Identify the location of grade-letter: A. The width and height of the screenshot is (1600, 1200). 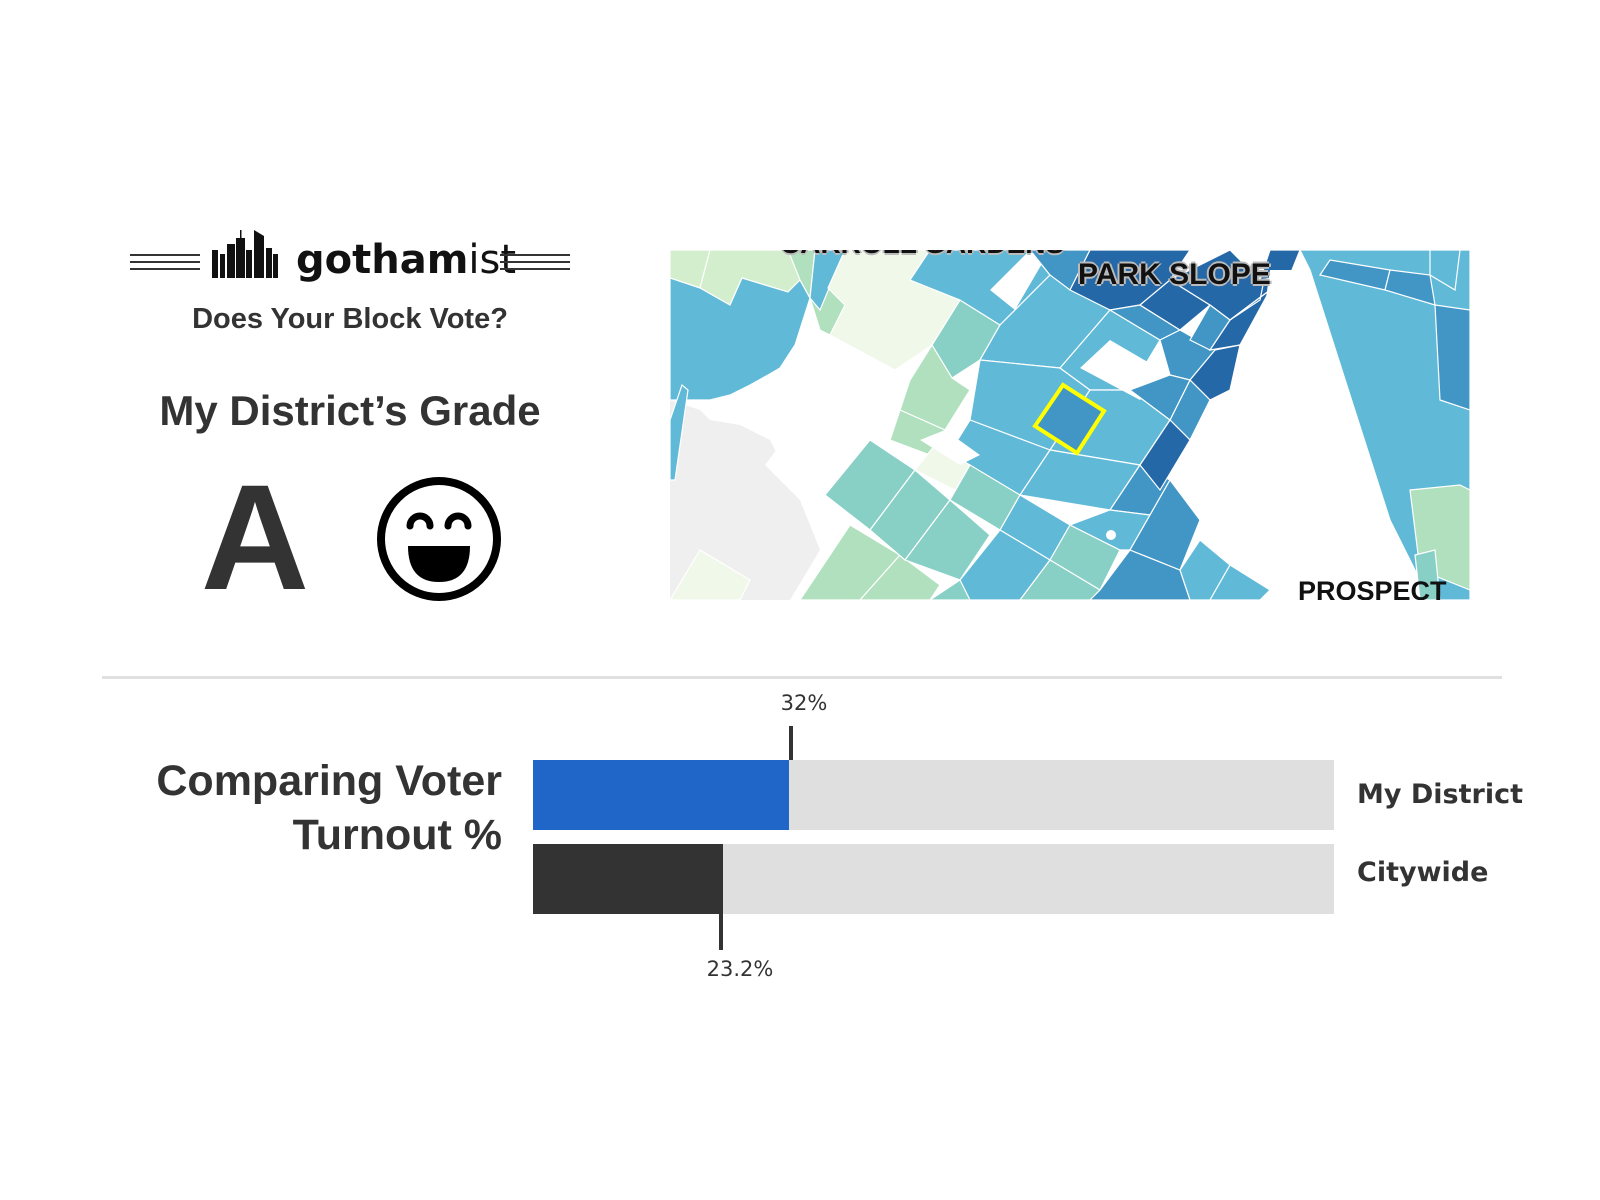
(255, 537).